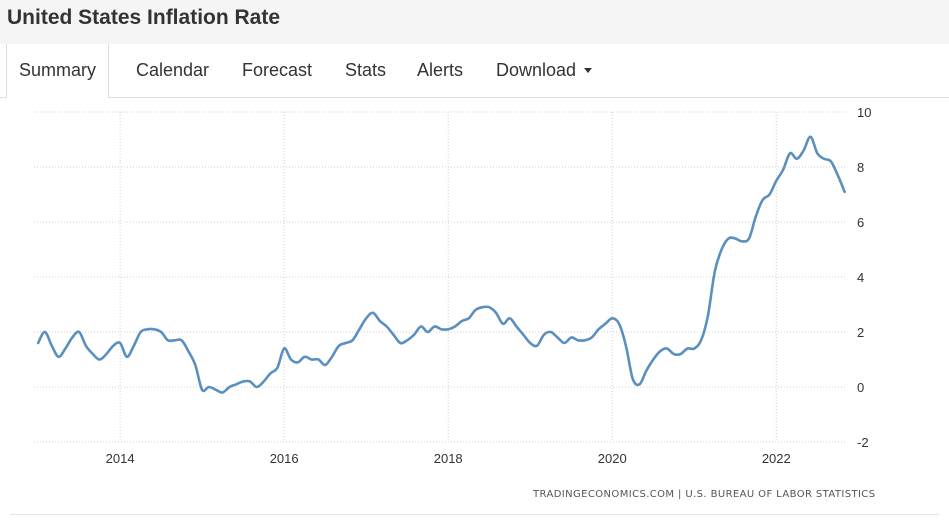 The width and height of the screenshot is (949, 532). Describe the element at coordinates (860, 332) in the screenshot. I see `y-tick-label: 2` at that location.